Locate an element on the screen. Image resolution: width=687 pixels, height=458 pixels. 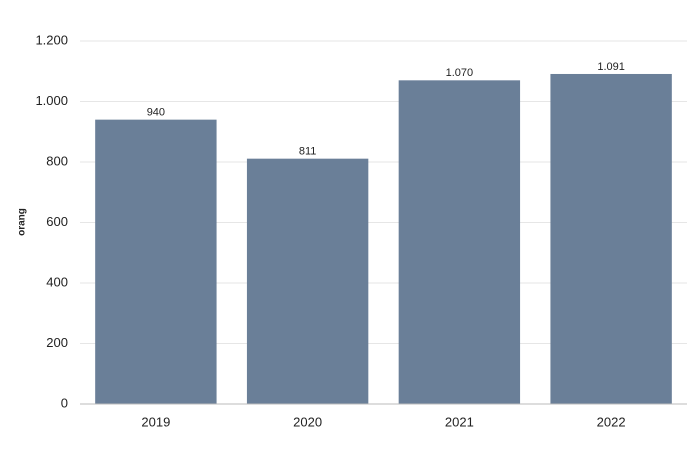
x-tick-label: 2020 is located at coordinates (307, 421).